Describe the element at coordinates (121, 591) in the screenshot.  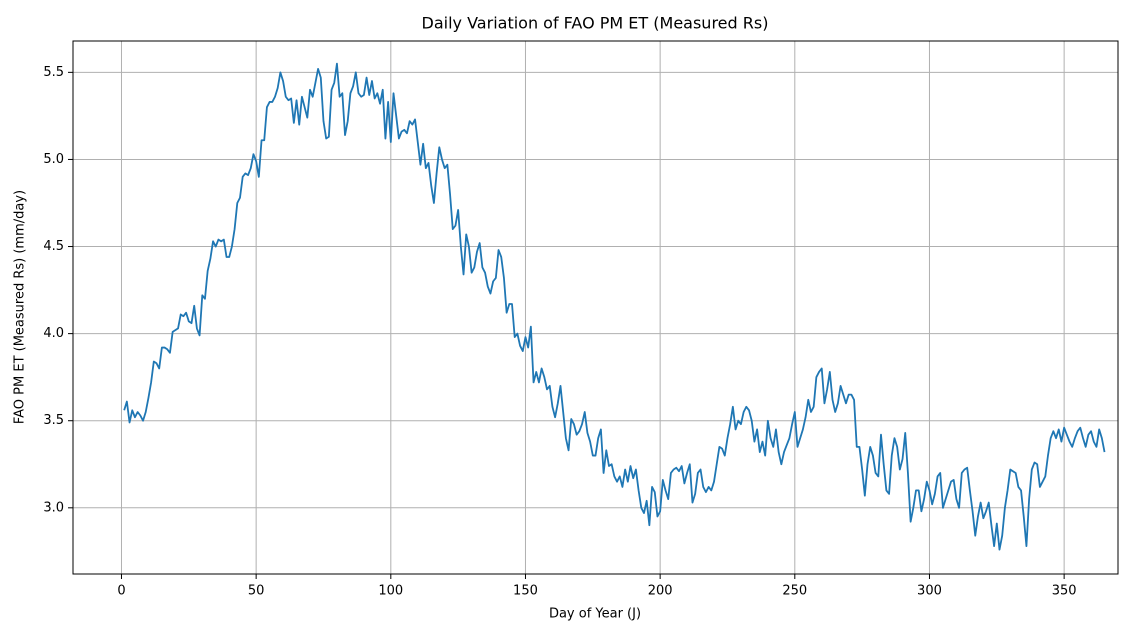
I see `x-tick-label: 0` at that location.